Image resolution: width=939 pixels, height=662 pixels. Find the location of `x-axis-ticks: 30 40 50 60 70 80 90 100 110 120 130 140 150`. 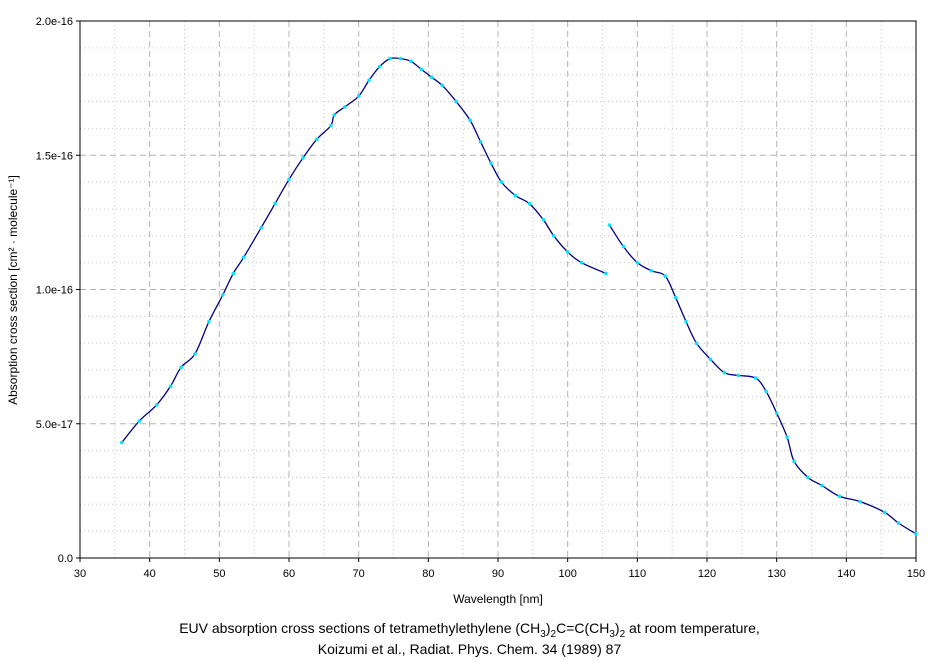

x-axis-ticks: 30 40 50 60 70 80 90 100 110 120 130 140 150 is located at coordinates (499, 569).